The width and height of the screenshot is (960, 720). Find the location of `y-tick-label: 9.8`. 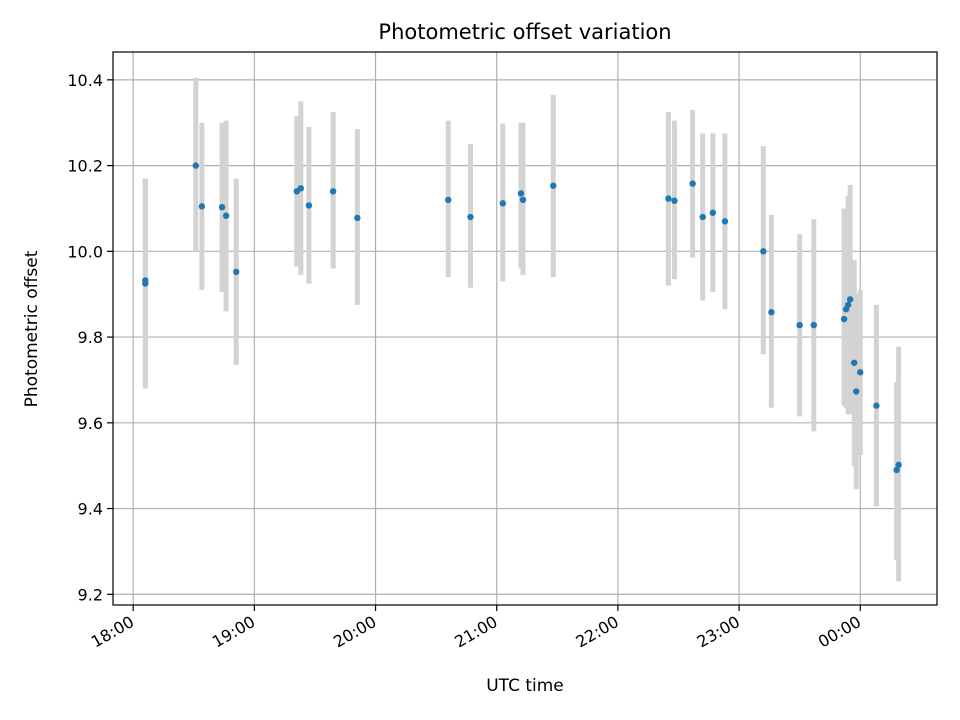

y-tick-label: 9.8 is located at coordinates (90, 337).